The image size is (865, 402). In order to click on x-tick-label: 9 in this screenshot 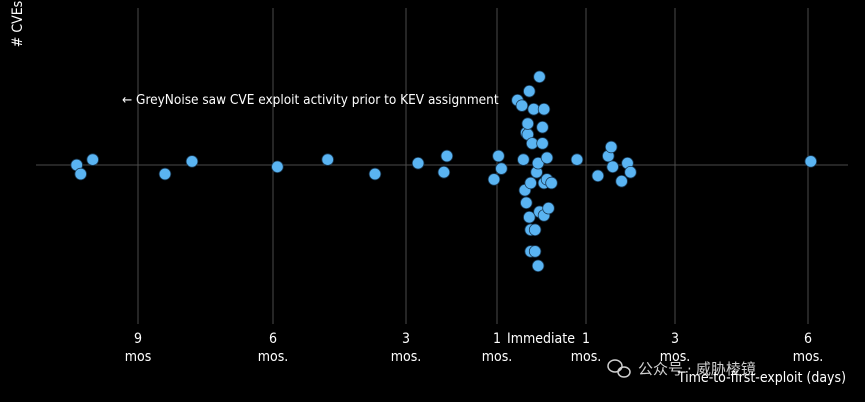, I will do `click(138, 339)`.